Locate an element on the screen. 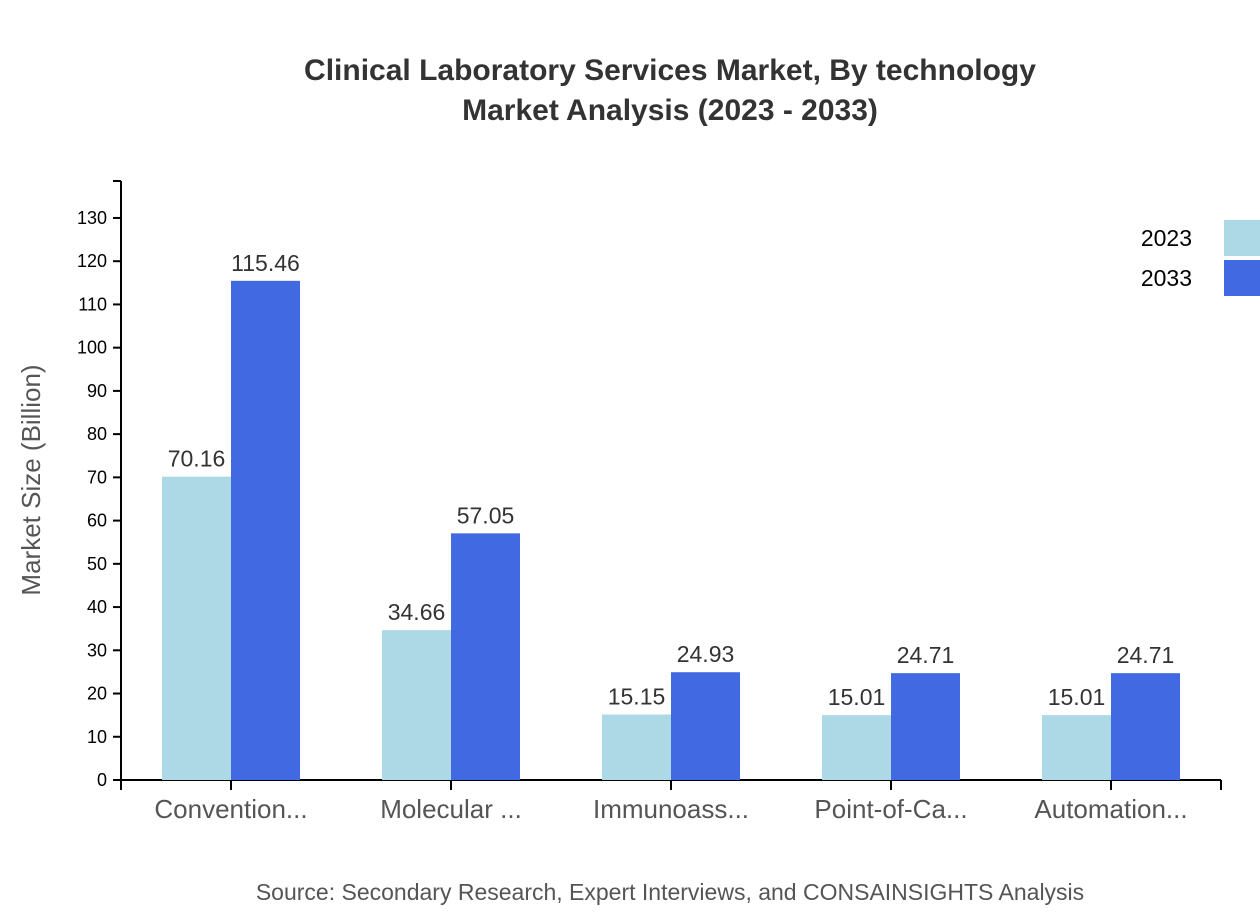 Image resolution: width=1260 pixels, height=920 pixels. y-tick-label: 60 is located at coordinates (97, 521).